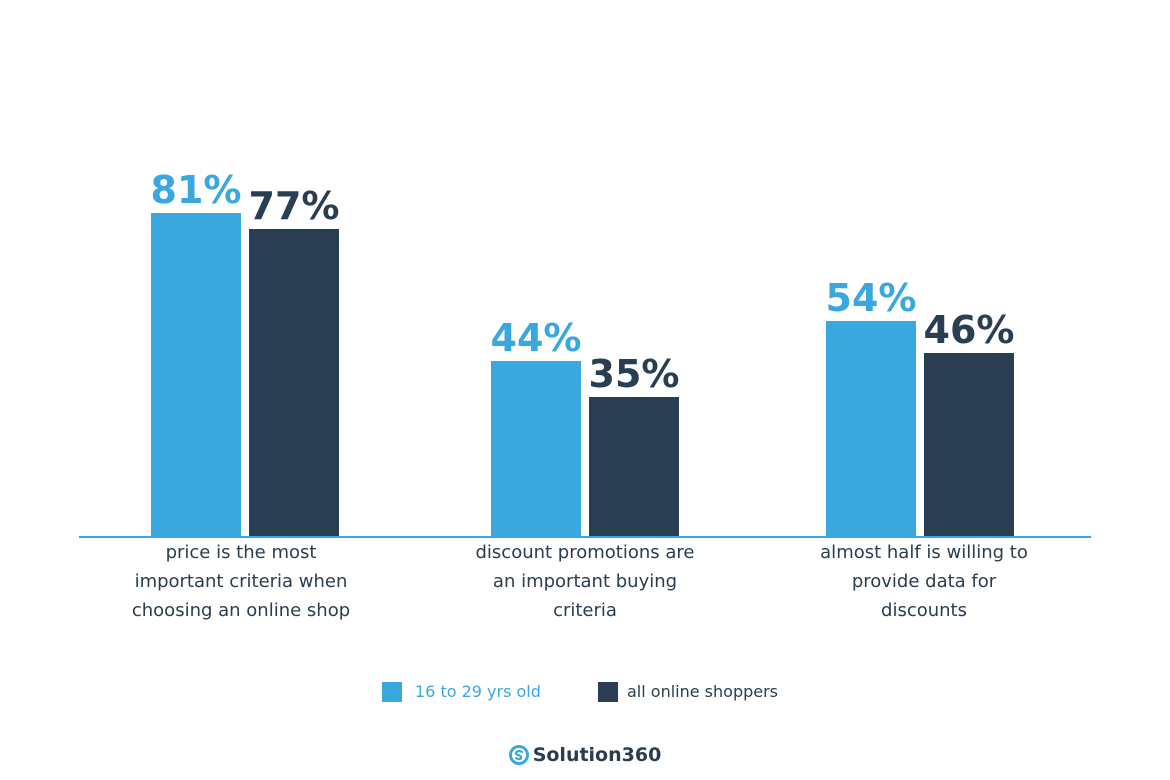 This screenshot has height=780, width=1170. I want to click on legend-label-all: all online shoppers, so click(703, 691).